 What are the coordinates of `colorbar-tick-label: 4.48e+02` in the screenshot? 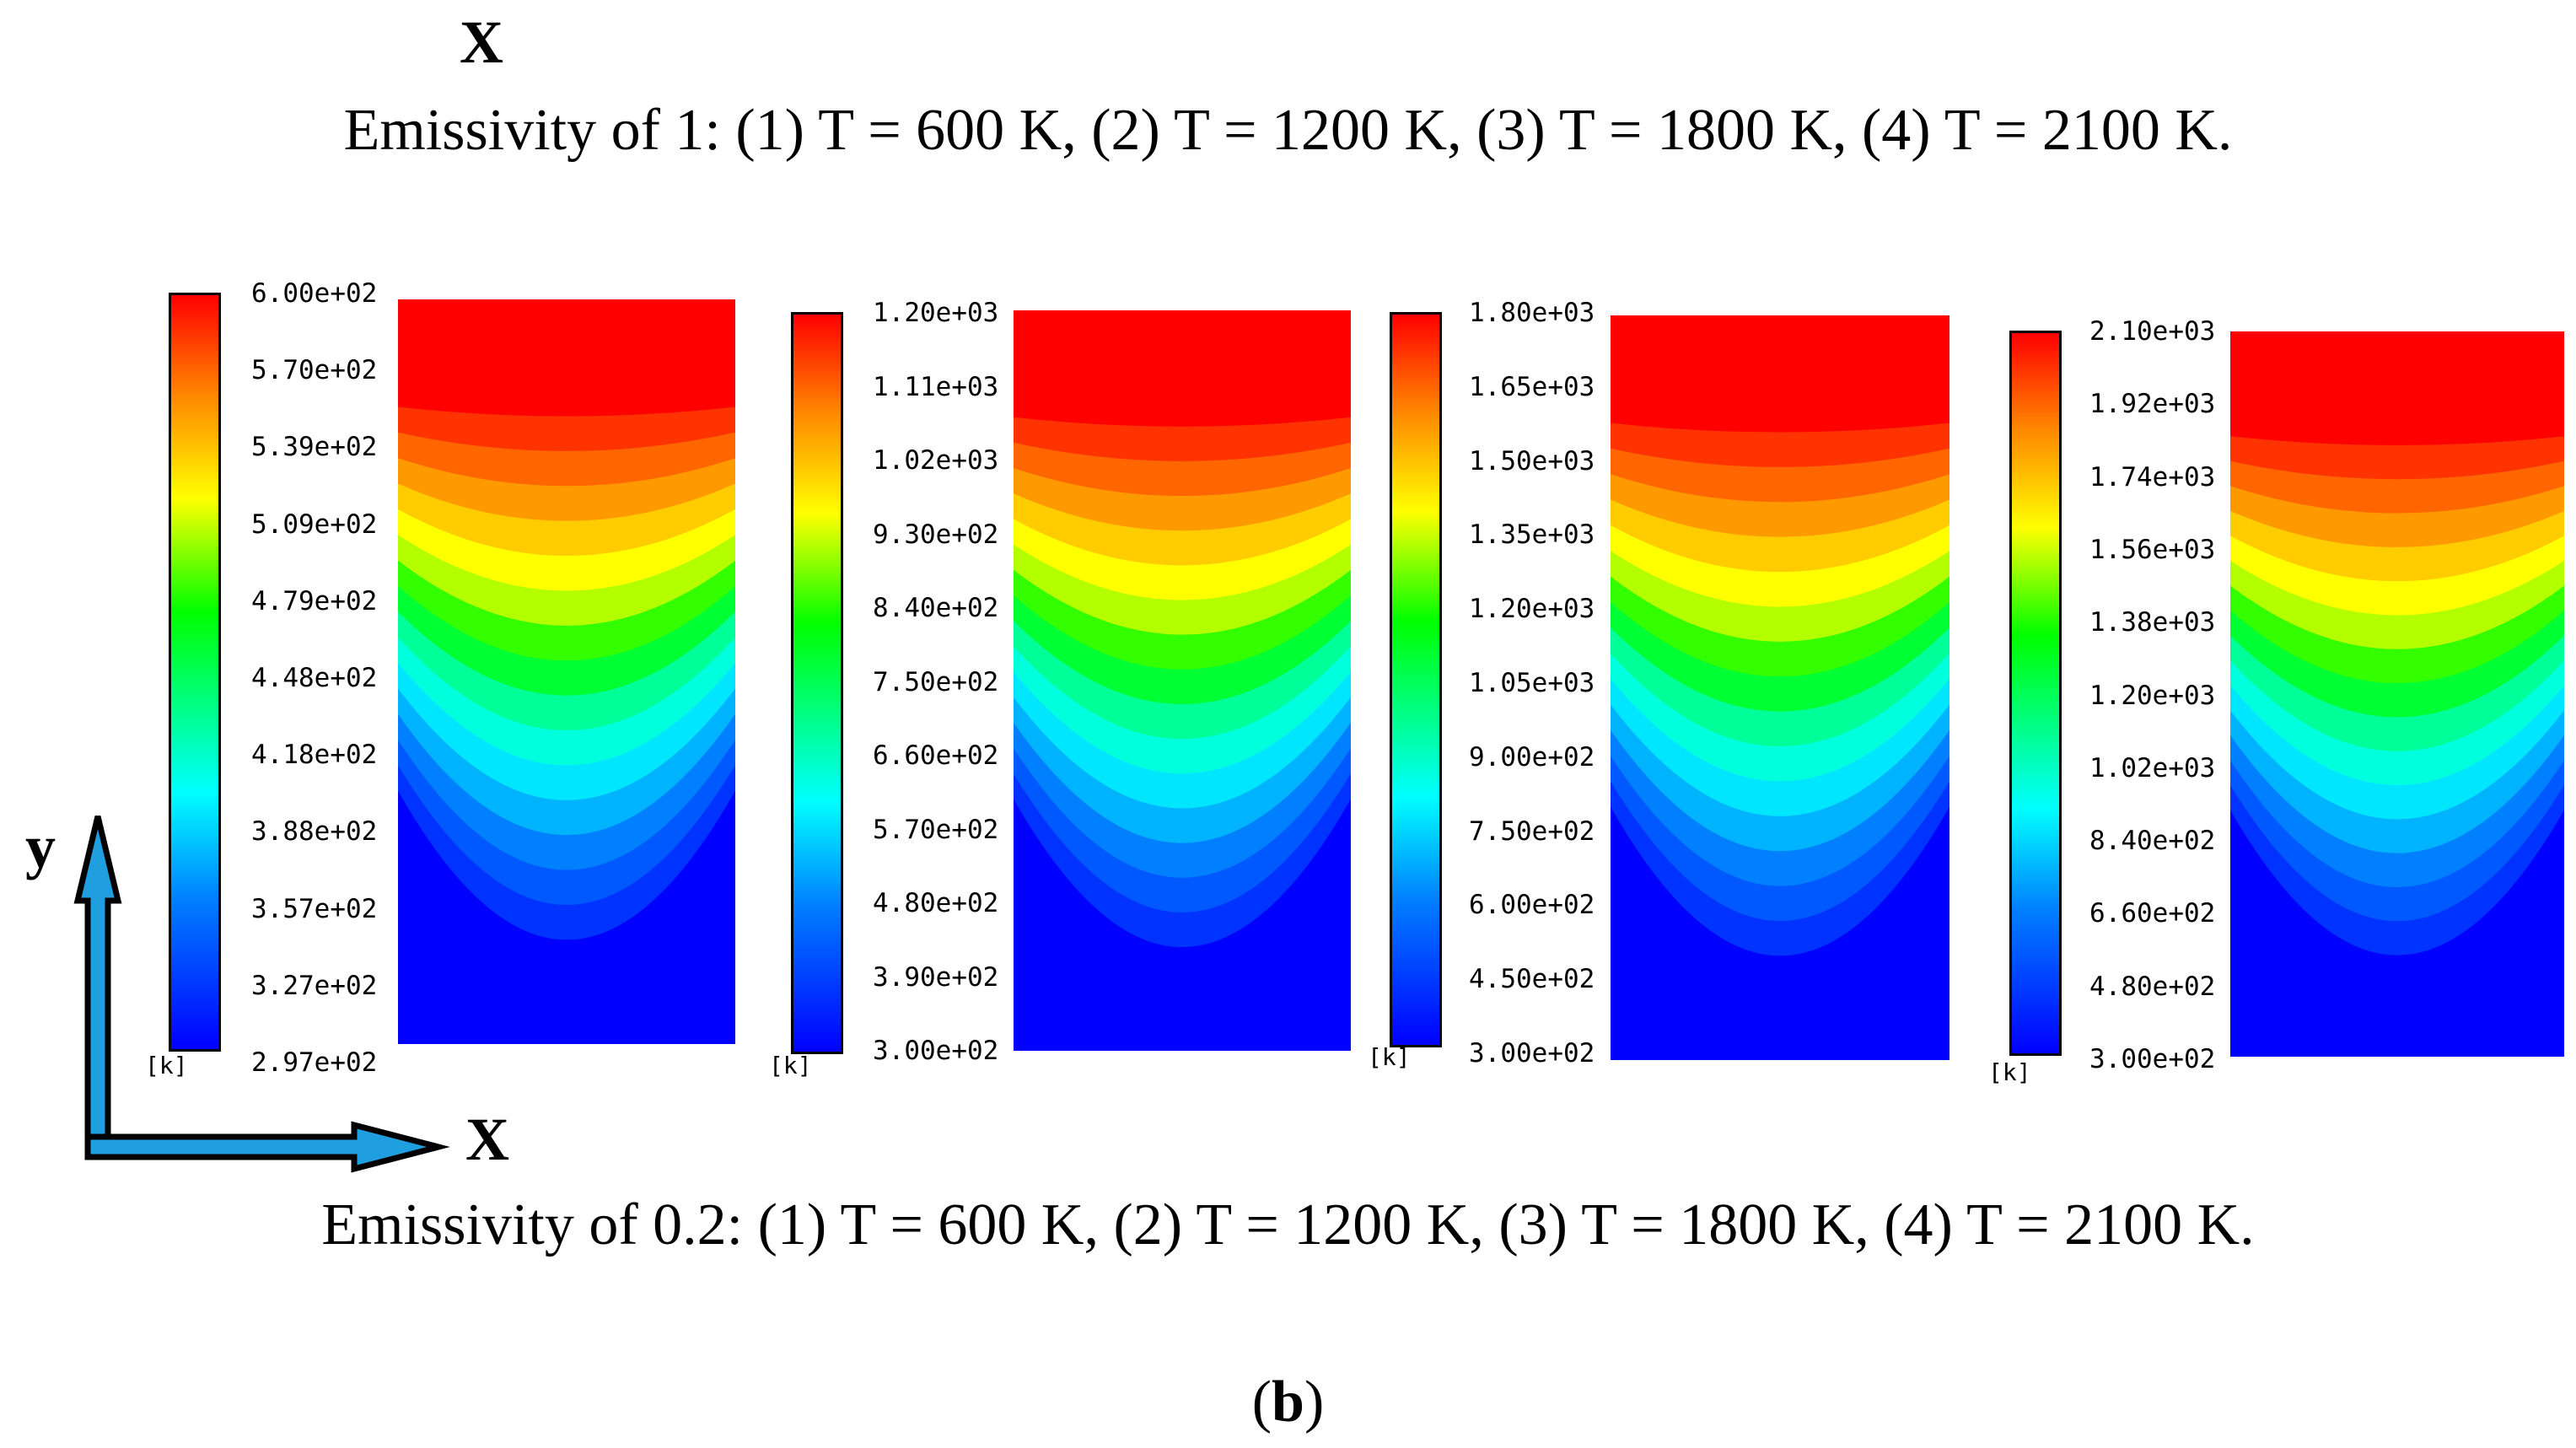 It's located at (314, 678).